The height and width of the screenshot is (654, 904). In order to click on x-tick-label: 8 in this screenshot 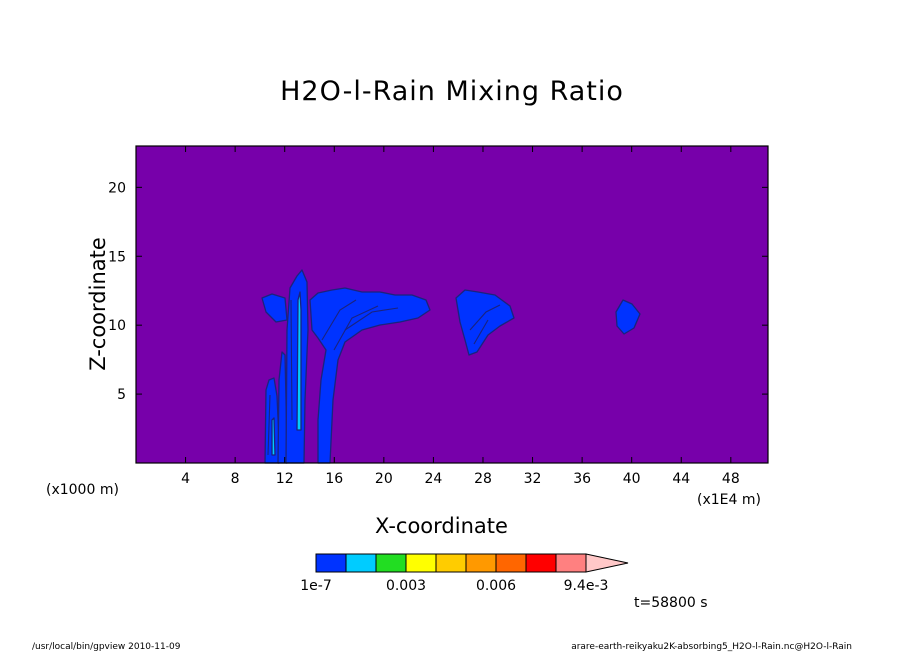, I will do `click(235, 479)`.